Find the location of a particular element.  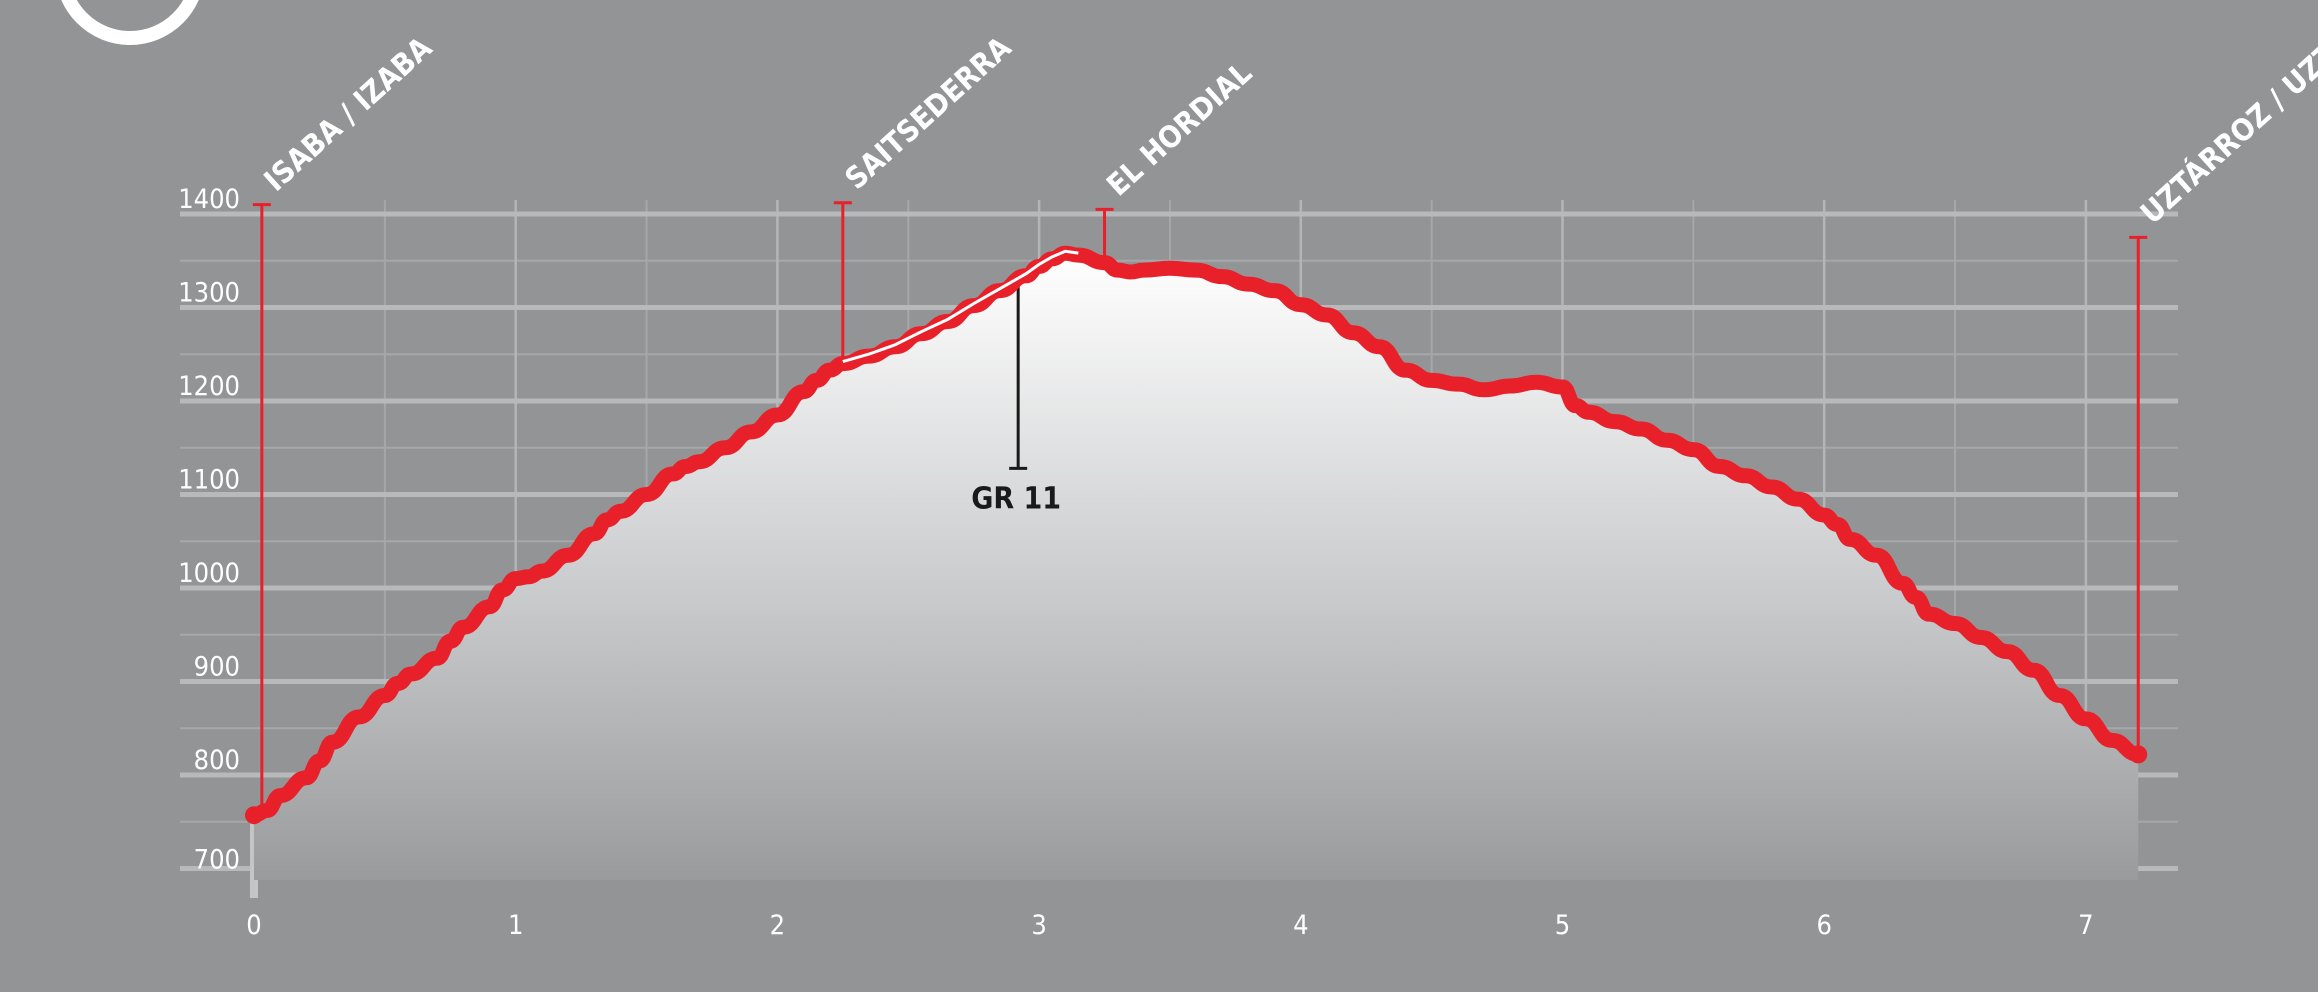

y-tick-label: 800 is located at coordinates (217, 760).